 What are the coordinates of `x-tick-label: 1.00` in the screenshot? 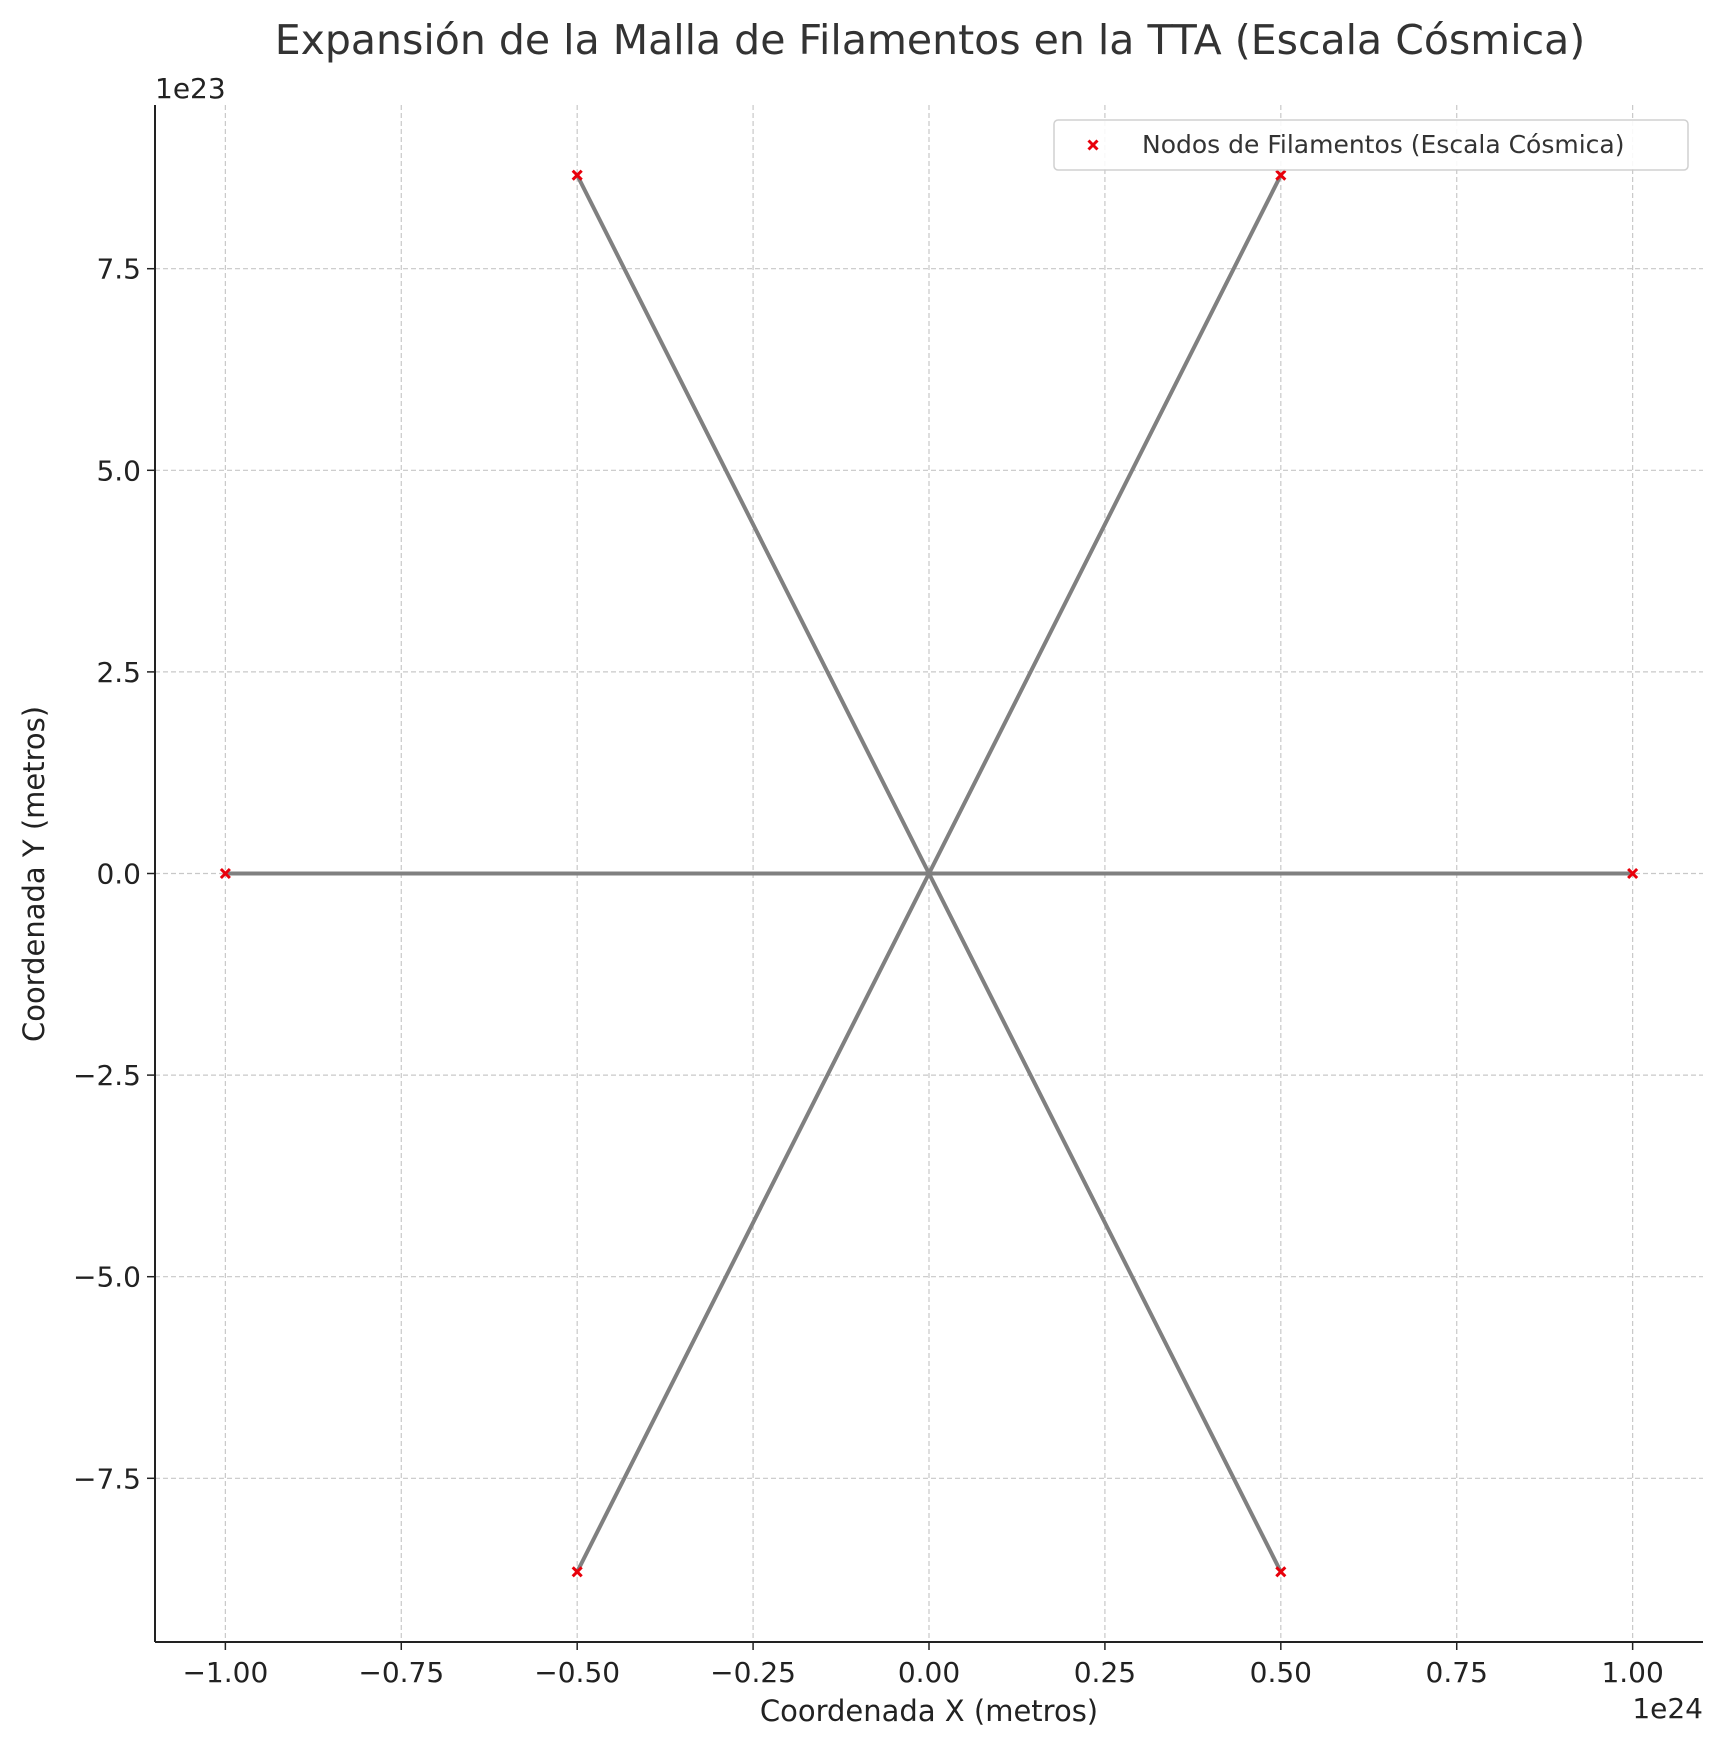 It's located at (1632, 1672).